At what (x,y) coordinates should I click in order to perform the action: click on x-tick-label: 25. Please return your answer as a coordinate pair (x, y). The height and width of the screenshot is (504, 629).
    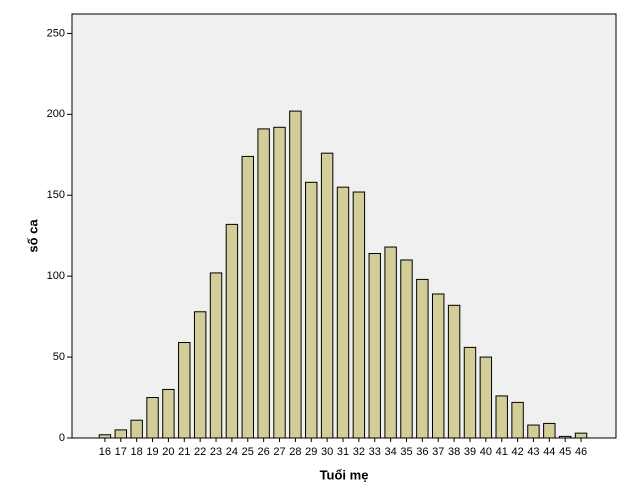
    Looking at the image, I should click on (248, 452).